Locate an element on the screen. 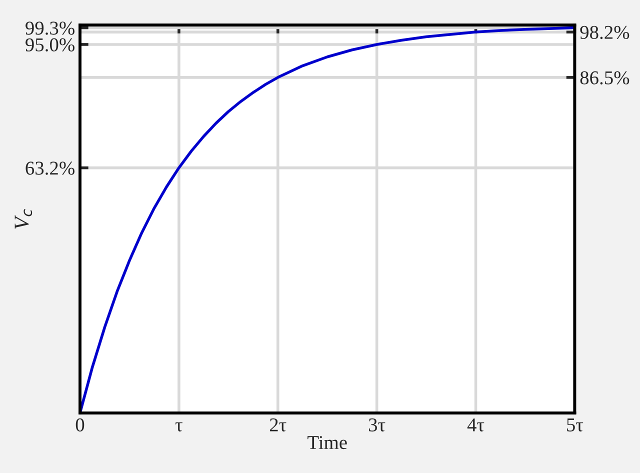  x-tick-label: 3τ is located at coordinates (377, 425).